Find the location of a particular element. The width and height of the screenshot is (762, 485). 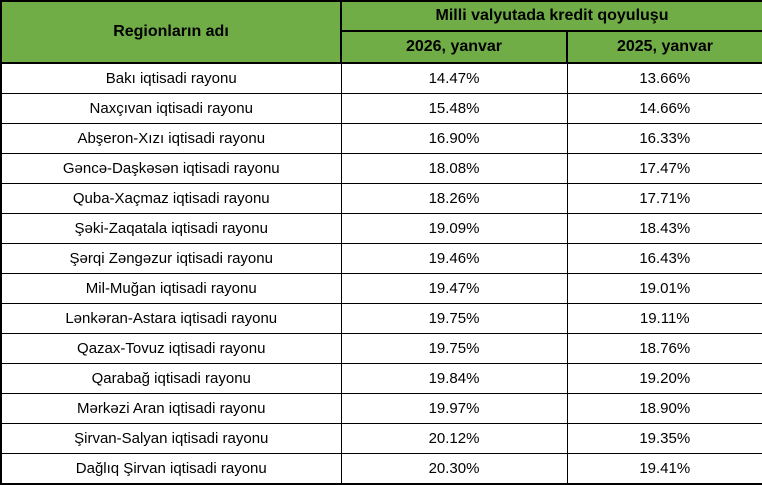

region-cell: Şəki-Zaqatala iqtisadi rayonu is located at coordinates (171, 228).